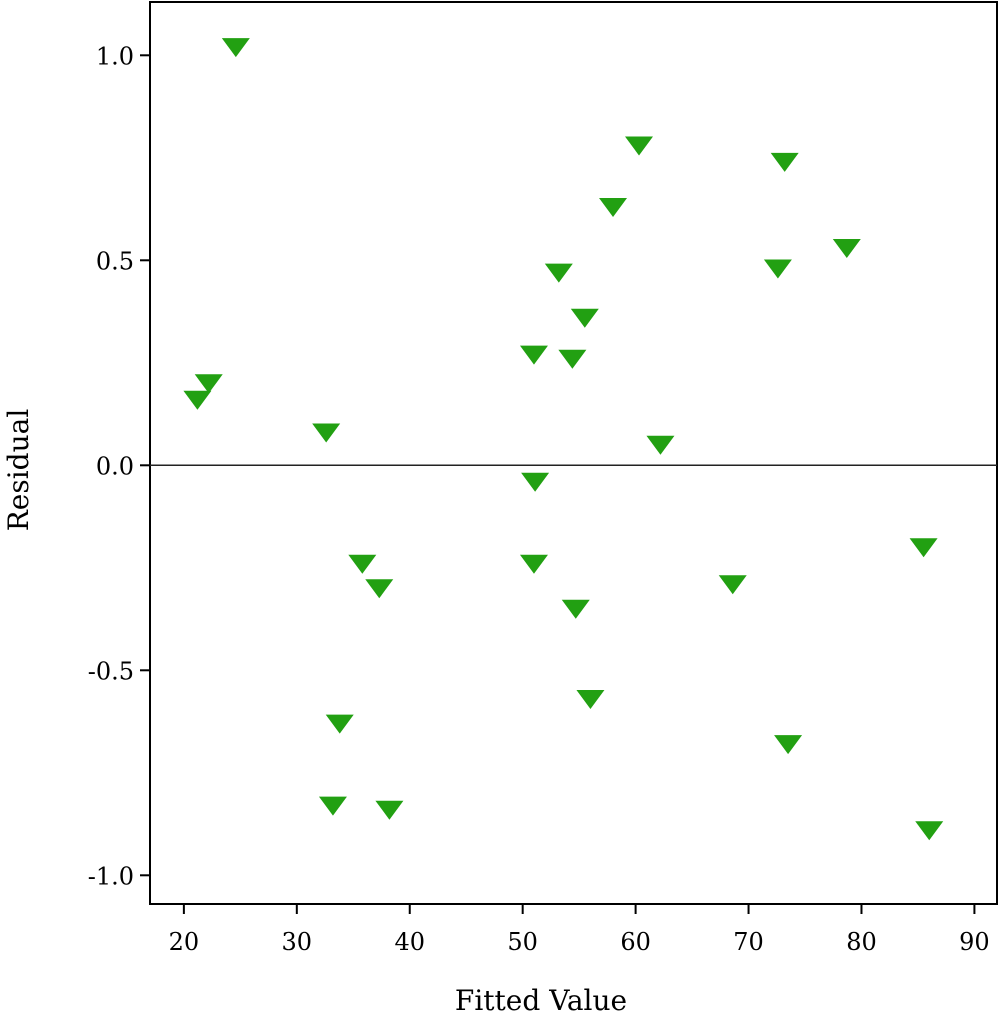  Describe the element at coordinates (115, 56) in the screenshot. I see `y-tick-label: 1.0` at that location.